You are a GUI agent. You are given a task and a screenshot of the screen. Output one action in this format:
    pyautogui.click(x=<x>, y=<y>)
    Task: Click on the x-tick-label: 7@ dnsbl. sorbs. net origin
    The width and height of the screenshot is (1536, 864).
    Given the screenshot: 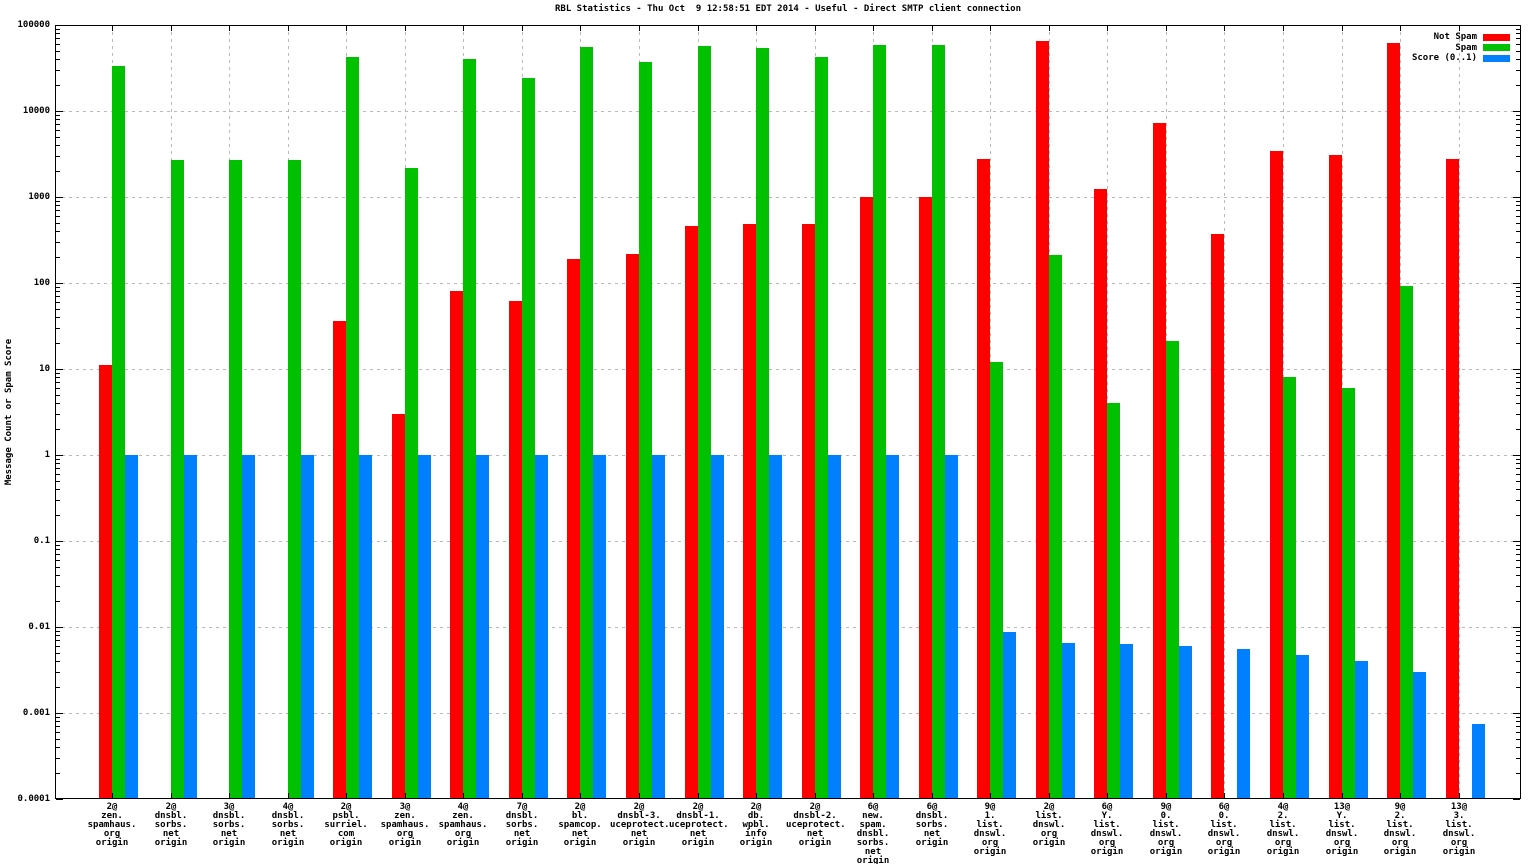 What is the action you would take?
    pyautogui.click(x=522, y=825)
    